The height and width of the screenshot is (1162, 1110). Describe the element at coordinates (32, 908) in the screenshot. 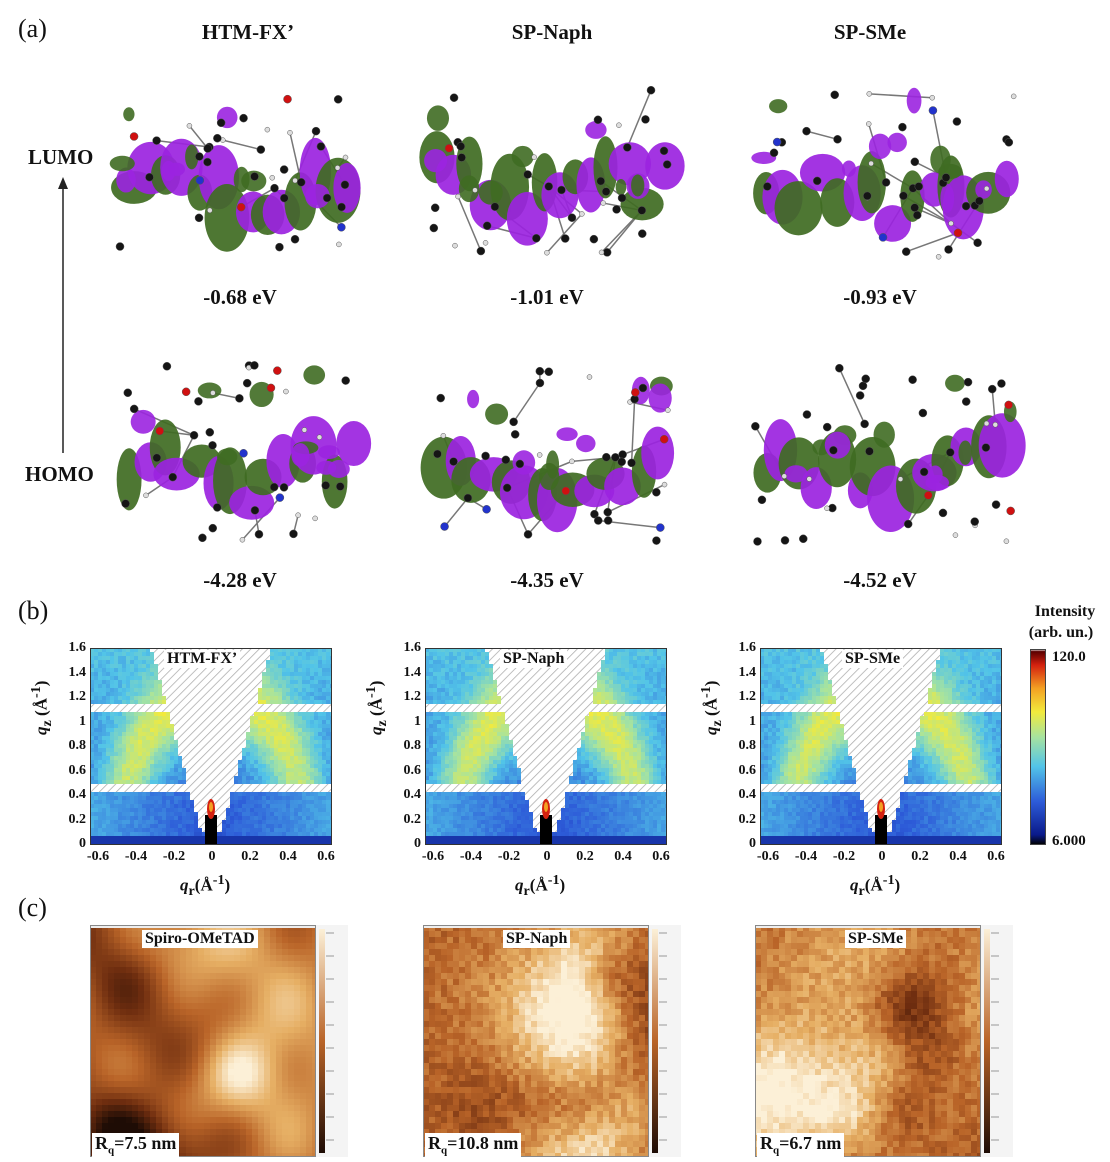

I see `panel-c-label: (c)` at that location.